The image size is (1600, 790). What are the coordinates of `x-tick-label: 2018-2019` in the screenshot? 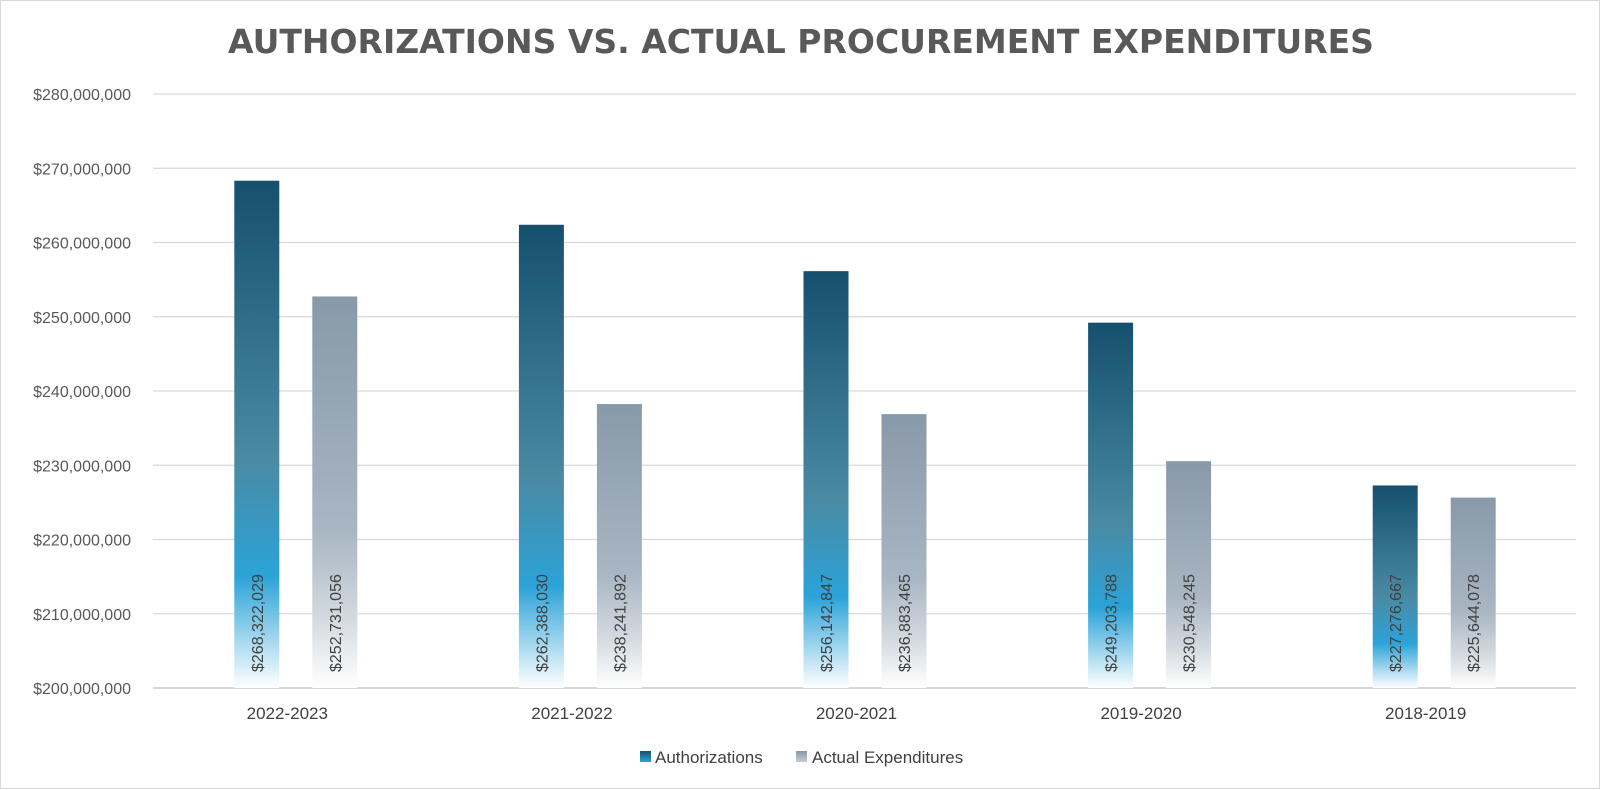 It's located at (1425, 713).